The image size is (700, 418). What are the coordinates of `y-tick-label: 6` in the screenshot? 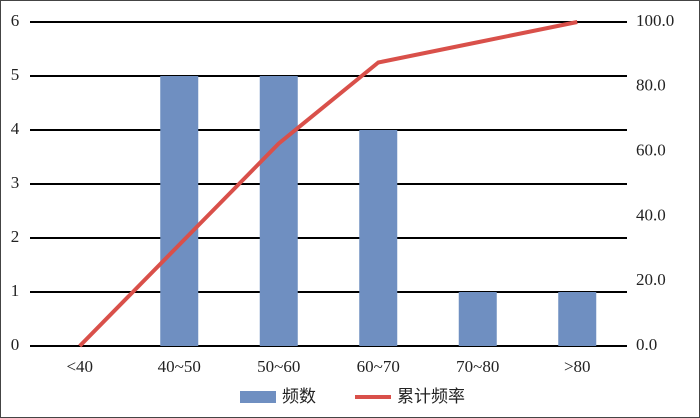 It's located at (15, 20).